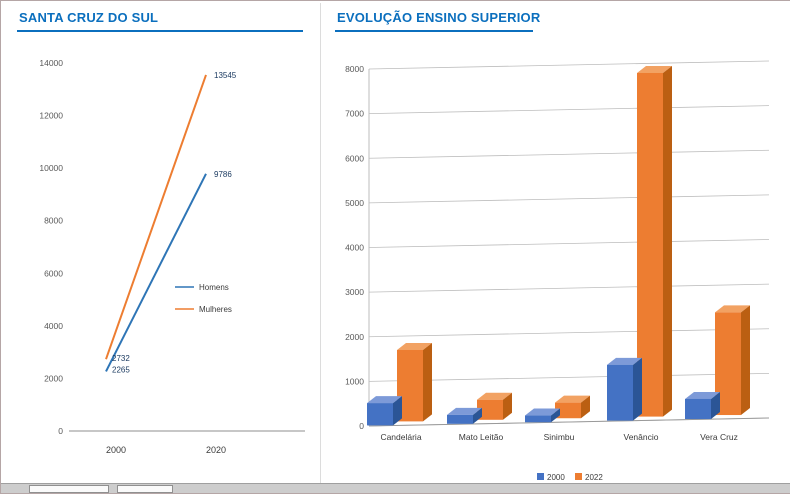  What do you see at coordinates (214, 287) in the screenshot?
I see `svg-text: Homens` at bounding box center [214, 287].